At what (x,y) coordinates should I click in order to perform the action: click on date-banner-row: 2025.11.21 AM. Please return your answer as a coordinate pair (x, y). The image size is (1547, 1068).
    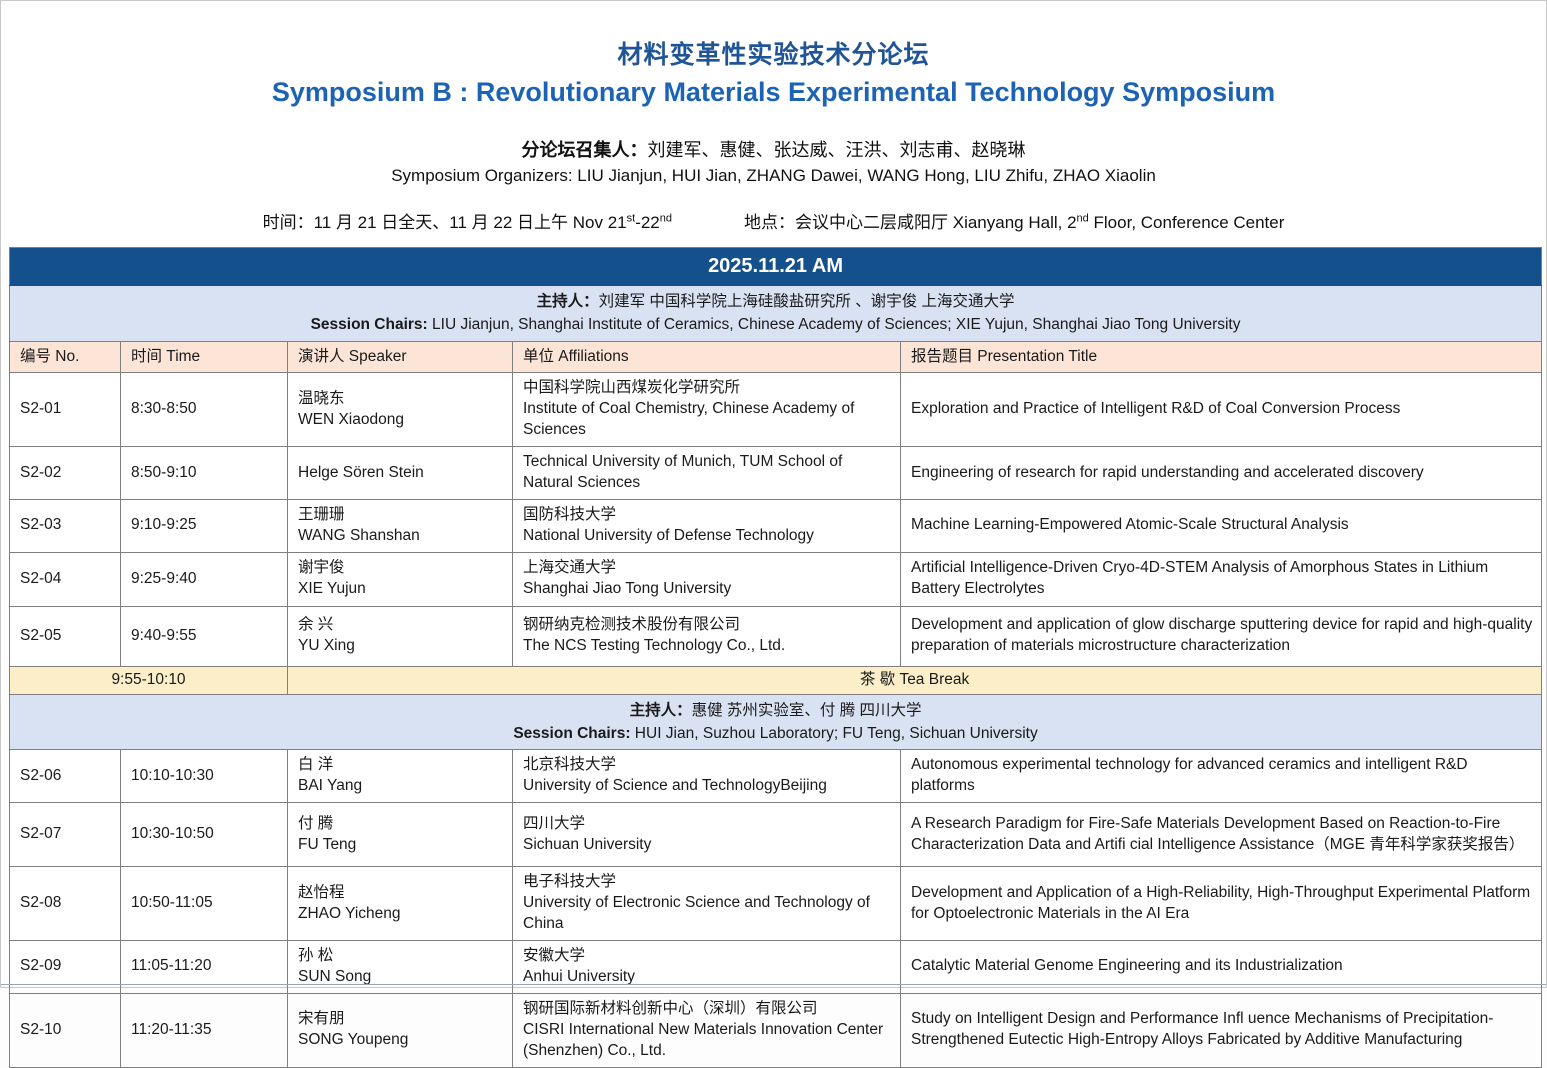
    Looking at the image, I should click on (775, 266).